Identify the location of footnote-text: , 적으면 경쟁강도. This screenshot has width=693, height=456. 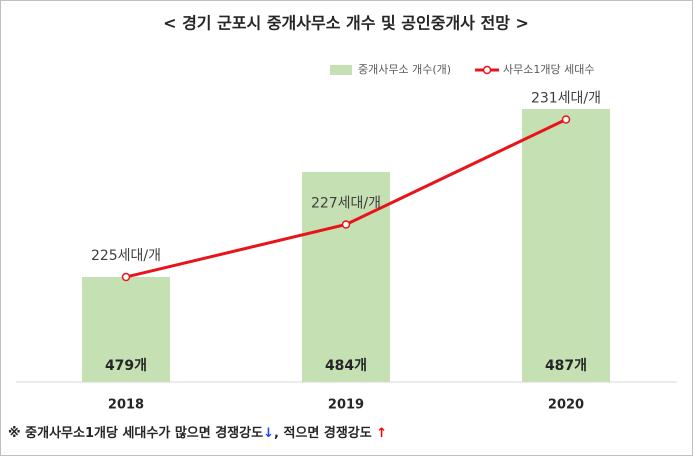
(325, 433).